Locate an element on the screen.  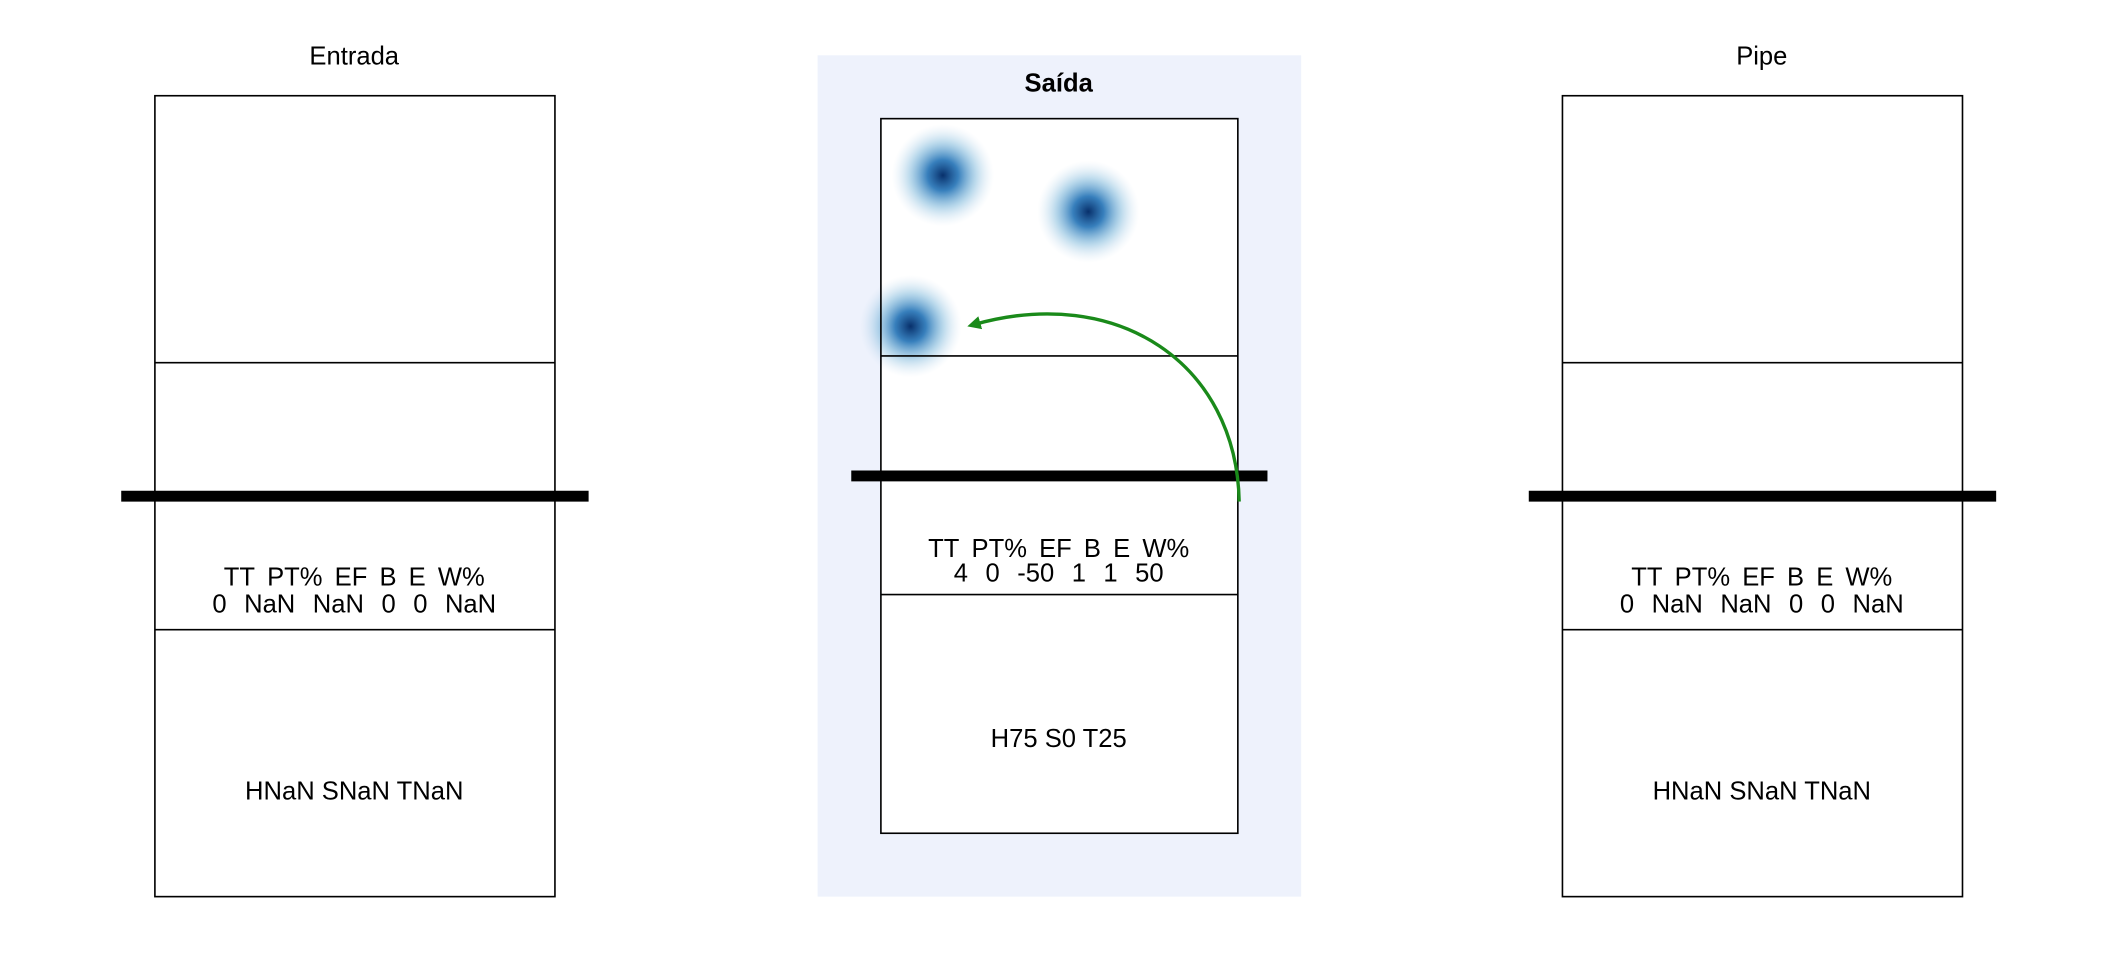
panel-title: Pipe is located at coordinates (1761, 57).